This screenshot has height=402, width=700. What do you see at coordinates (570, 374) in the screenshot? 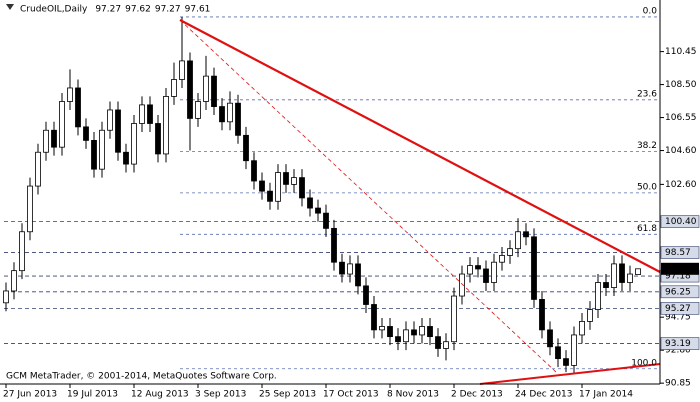
I see `support-line` at bounding box center [570, 374].